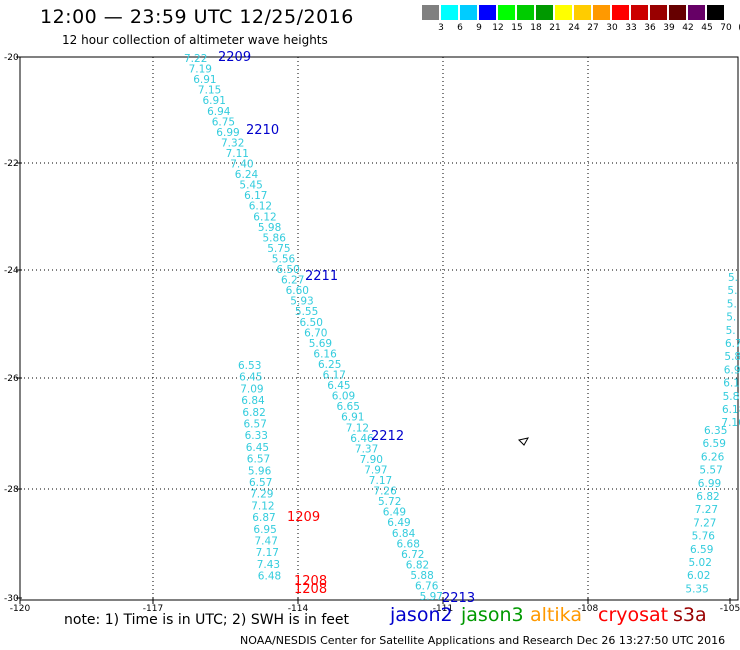  Describe the element at coordinates (458, 598) in the screenshot. I see `pass-label: 2213` at that location.